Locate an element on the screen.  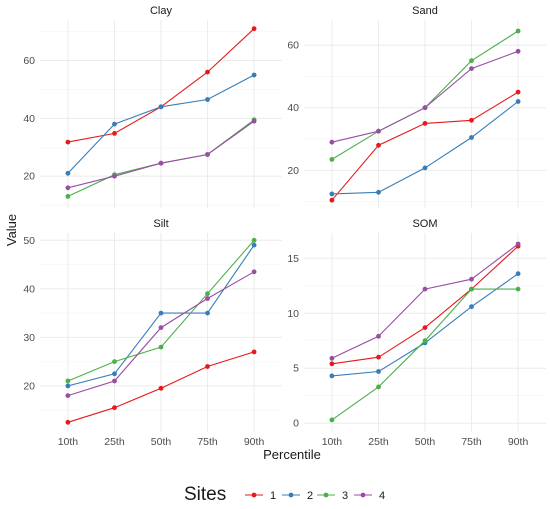
y-tick-label: 0 is located at coordinates (296, 424).